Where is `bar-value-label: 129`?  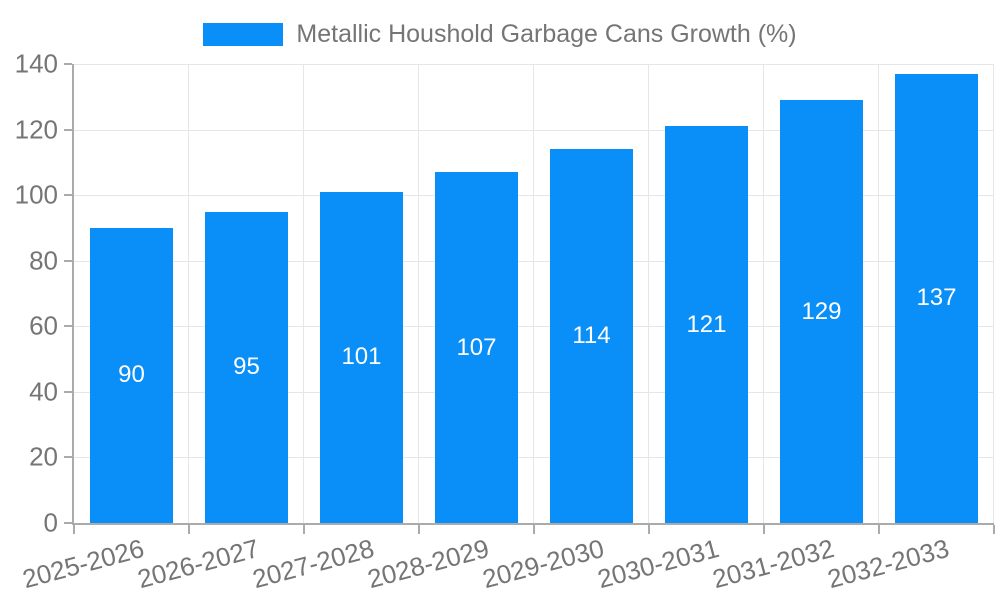 bar-value-label: 129 is located at coordinates (821, 311).